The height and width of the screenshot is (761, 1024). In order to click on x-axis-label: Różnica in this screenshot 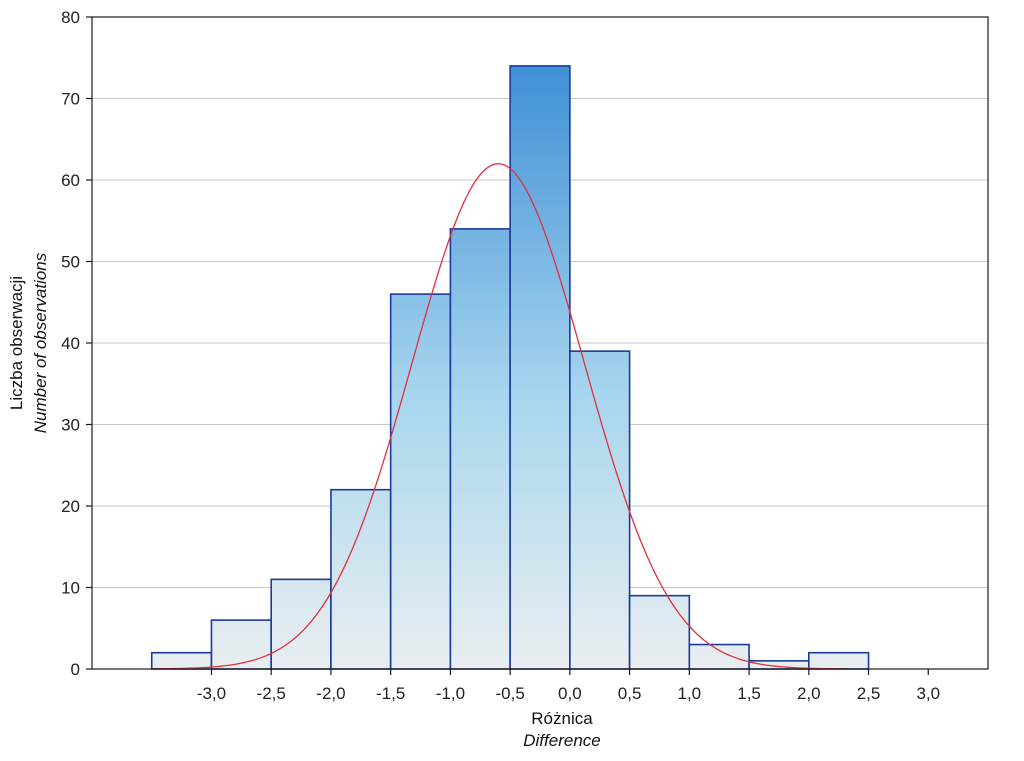, I will do `click(562, 718)`.